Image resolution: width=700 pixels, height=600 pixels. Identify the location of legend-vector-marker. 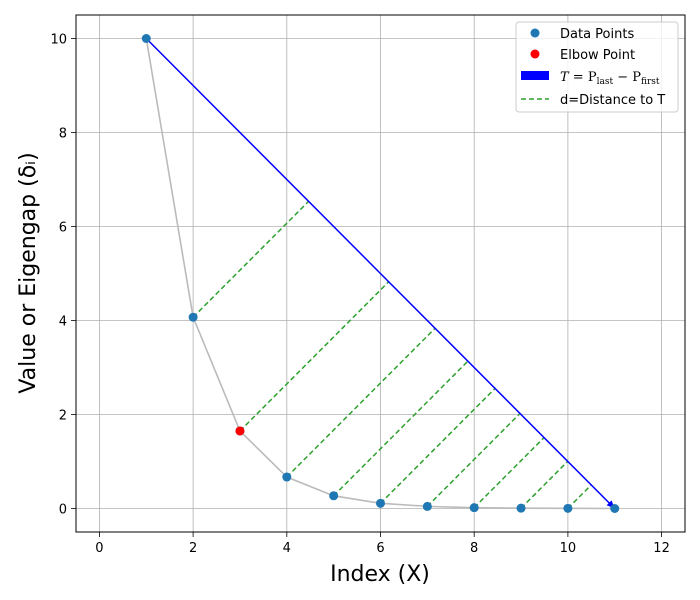
(535, 75).